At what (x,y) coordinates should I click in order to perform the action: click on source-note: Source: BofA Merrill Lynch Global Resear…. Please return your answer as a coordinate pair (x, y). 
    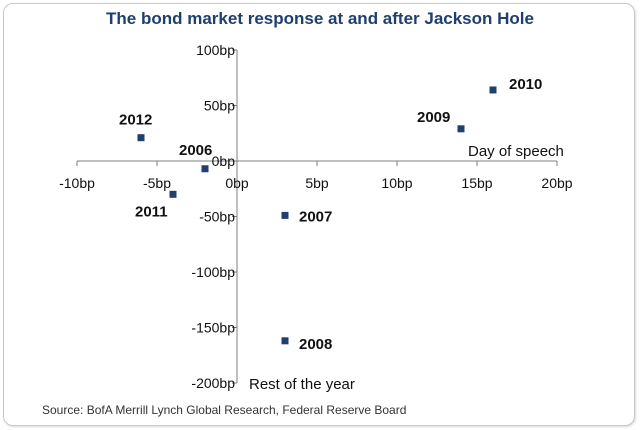
    Looking at the image, I should click on (224, 410).